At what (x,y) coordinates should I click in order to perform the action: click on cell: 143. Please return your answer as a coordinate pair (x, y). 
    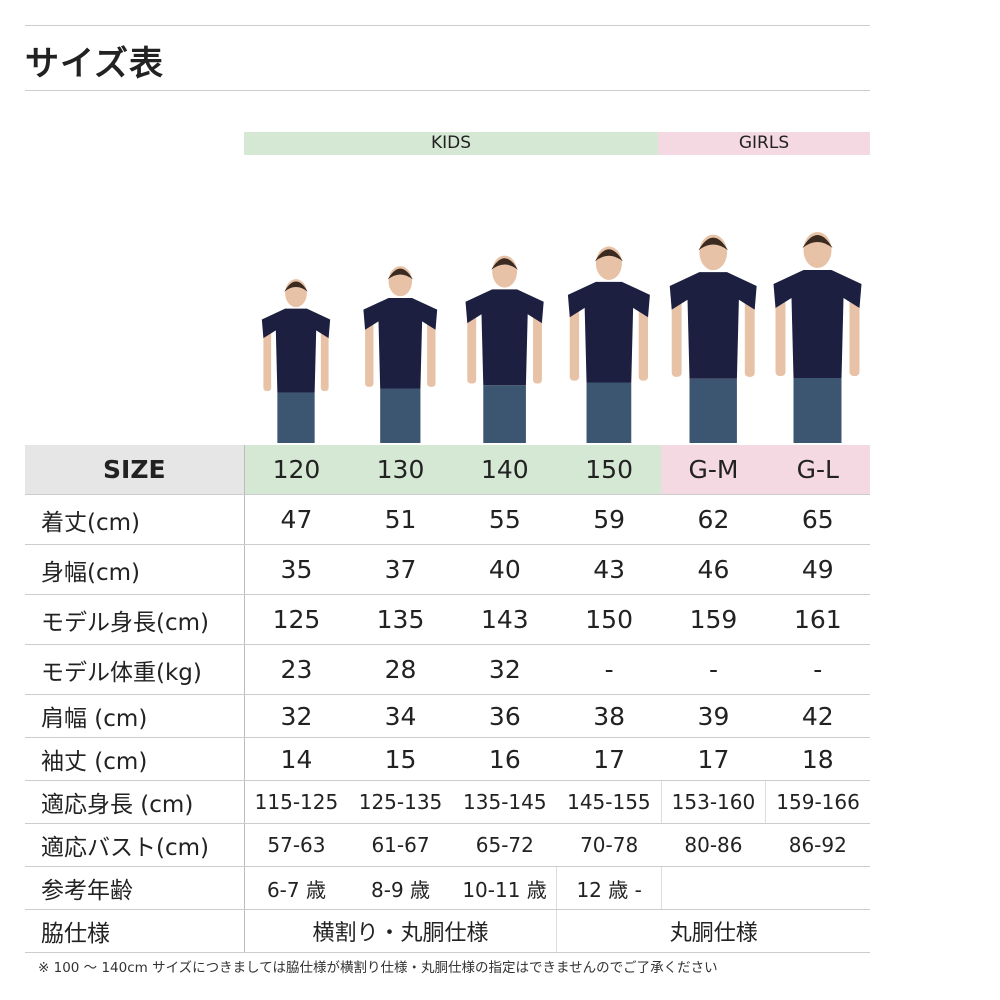
    Looking at the image, I should click on (504, 619).